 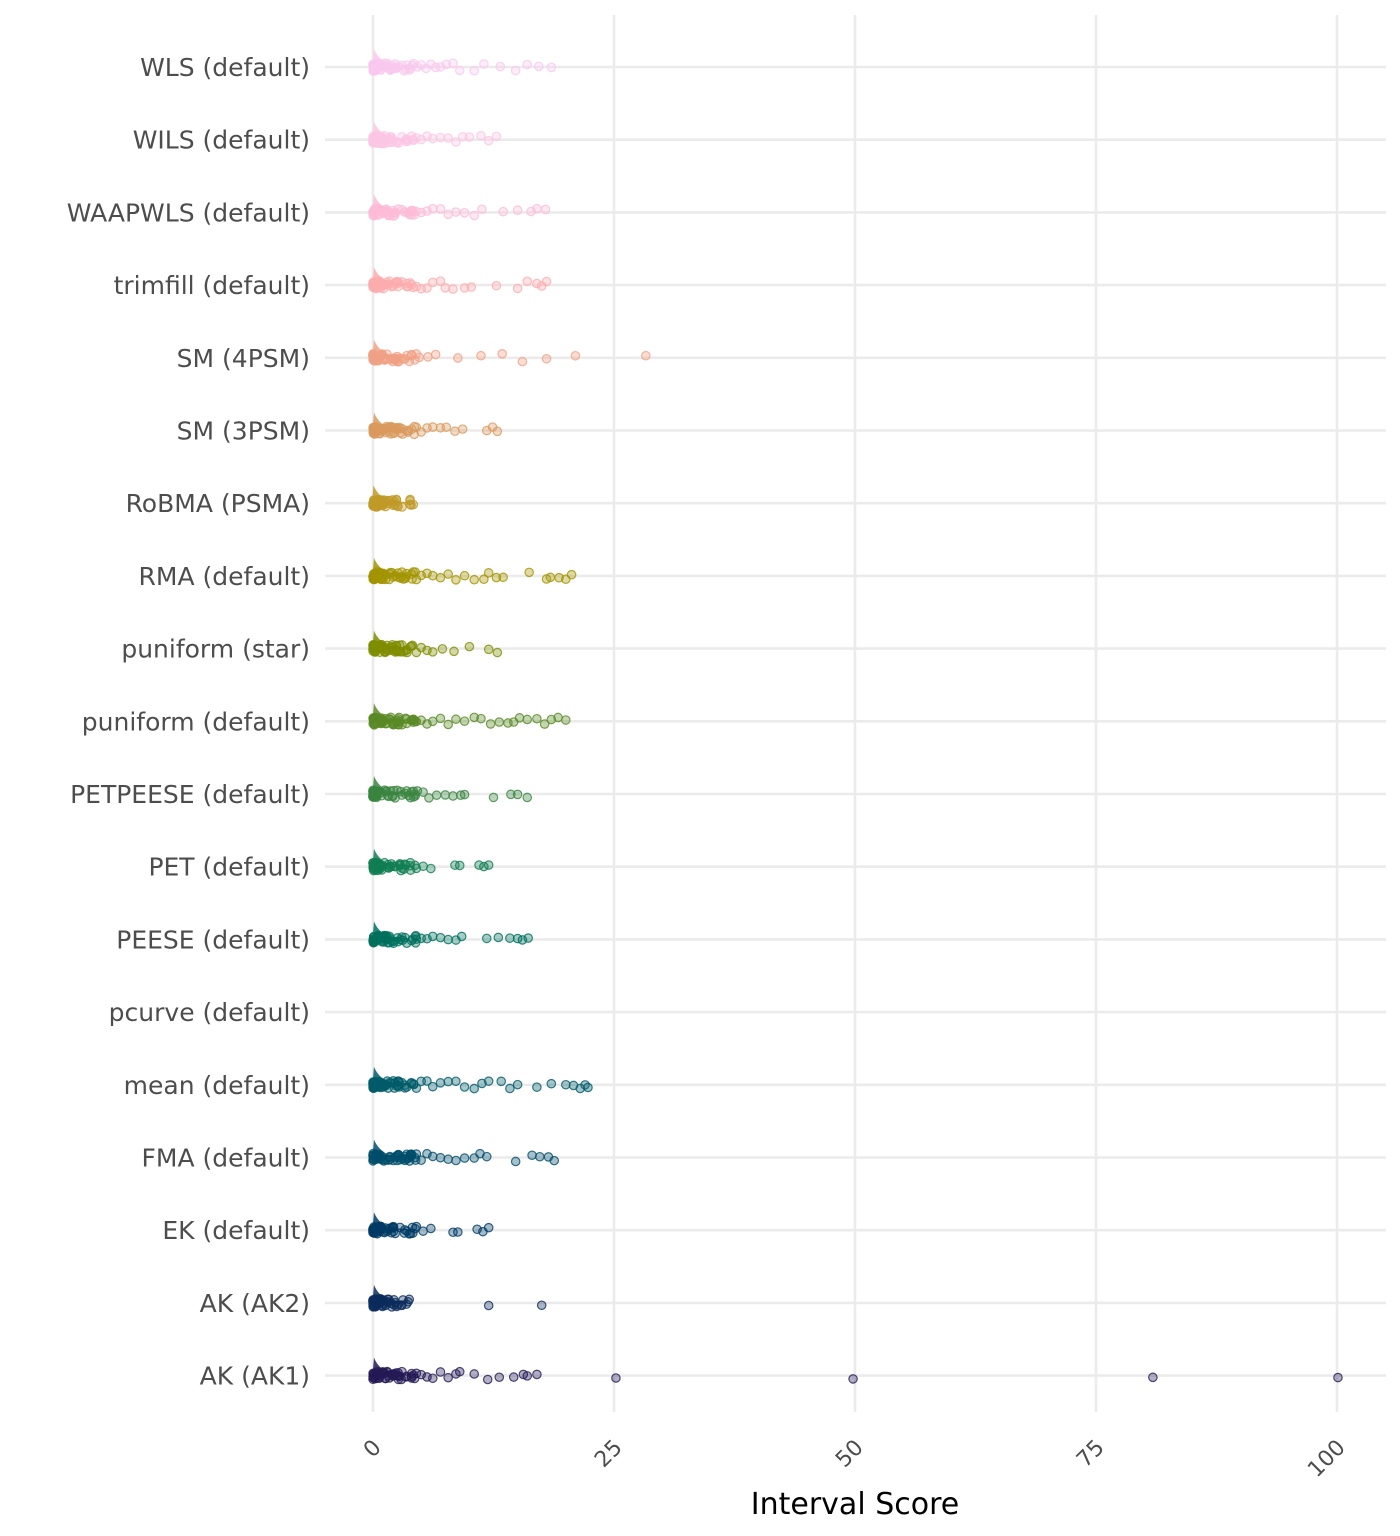 What do you see at coordinates (229, 867) in the screenshot?
I see `y-axis-label: PET (default)` at bounding box center [229, 867].